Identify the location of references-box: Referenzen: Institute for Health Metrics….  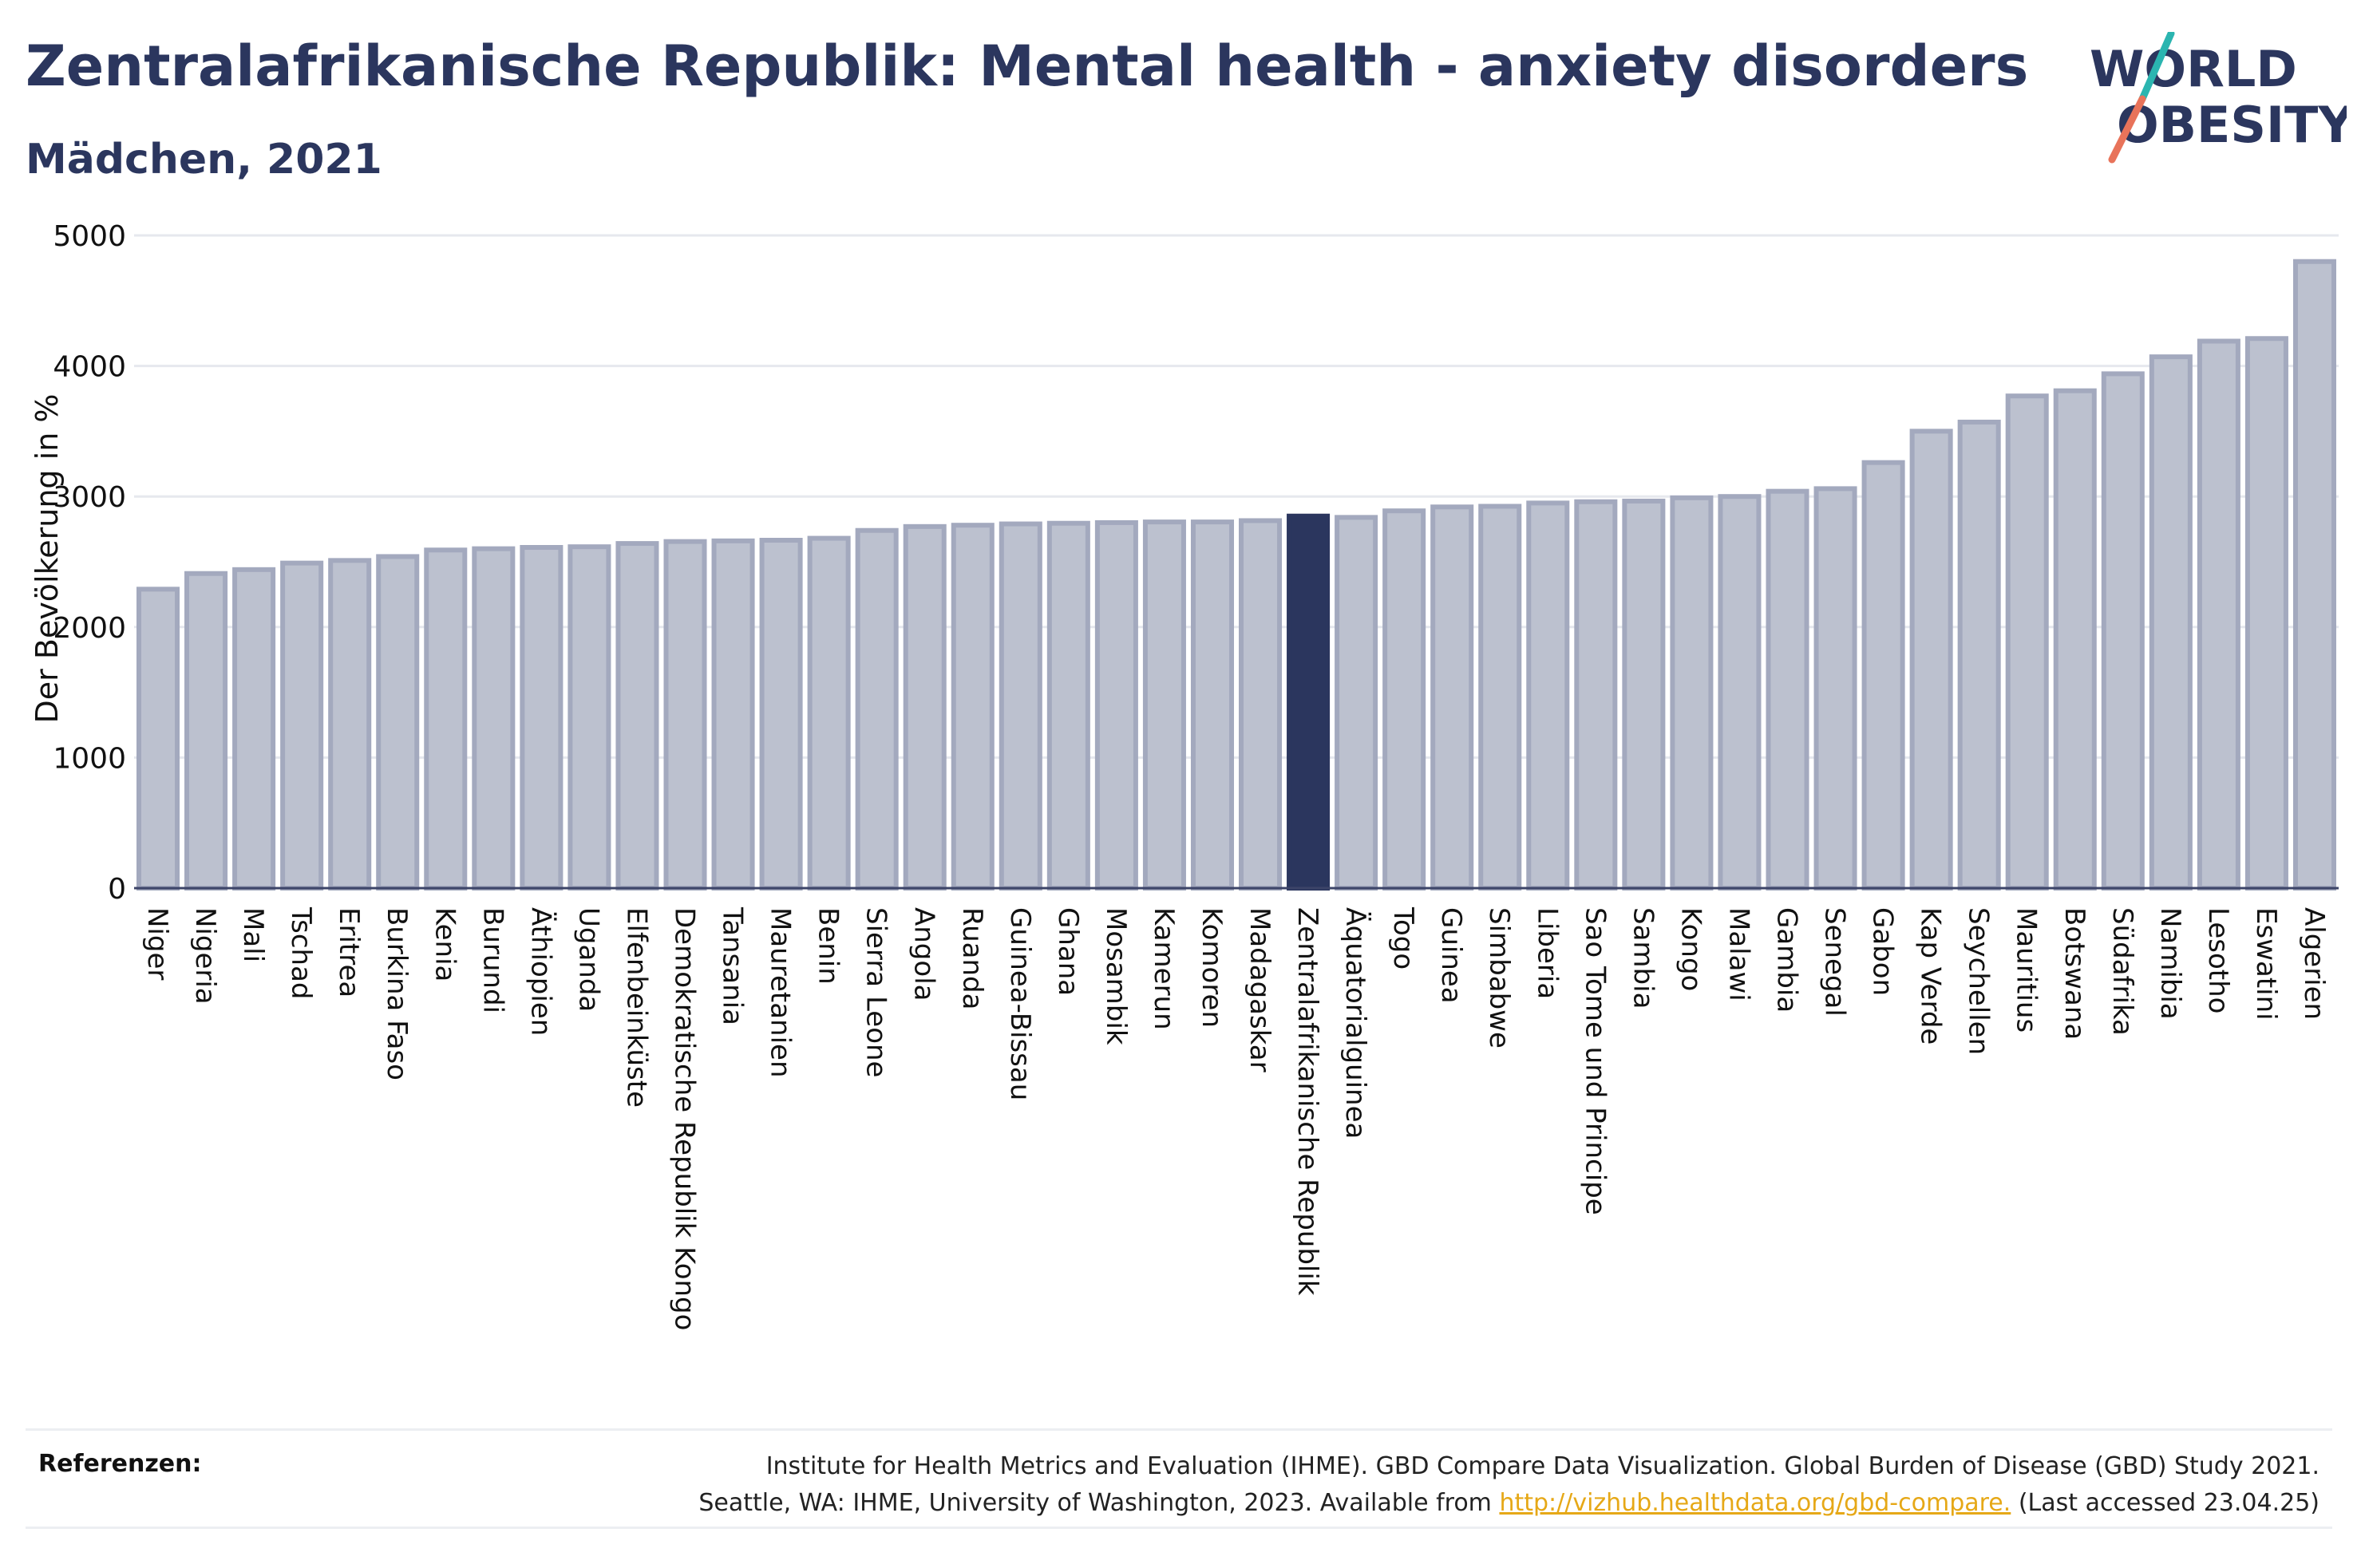
(1179, 1478).